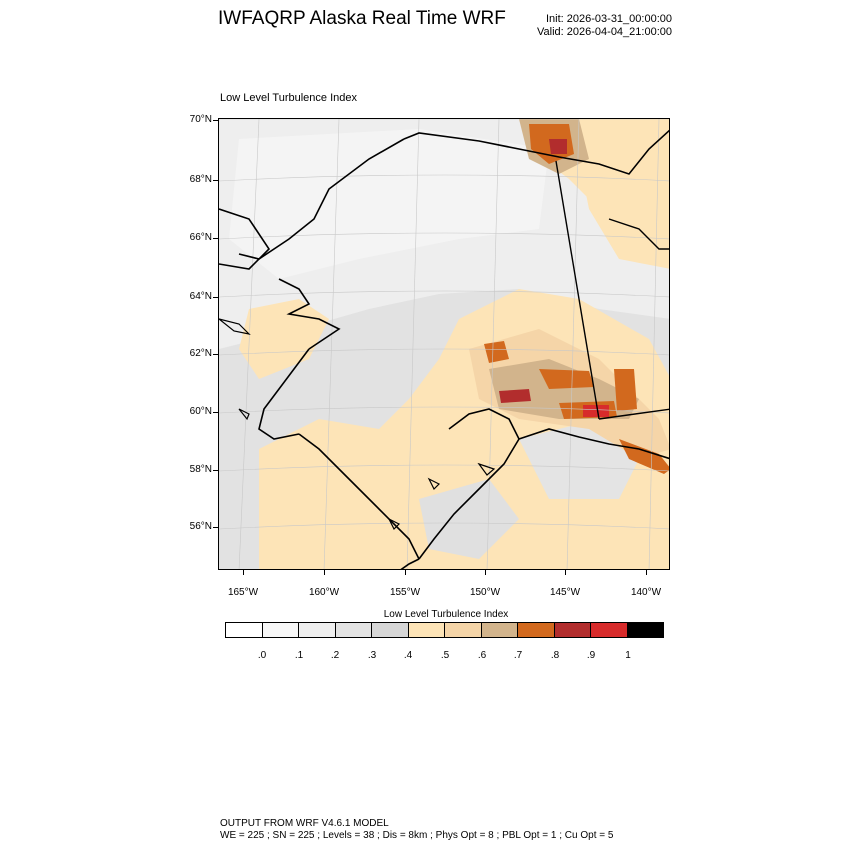 This screenshot has width=850, height=850. I want to click on colorbar-title: Low Level Turbulence Index, so click(446, 614).